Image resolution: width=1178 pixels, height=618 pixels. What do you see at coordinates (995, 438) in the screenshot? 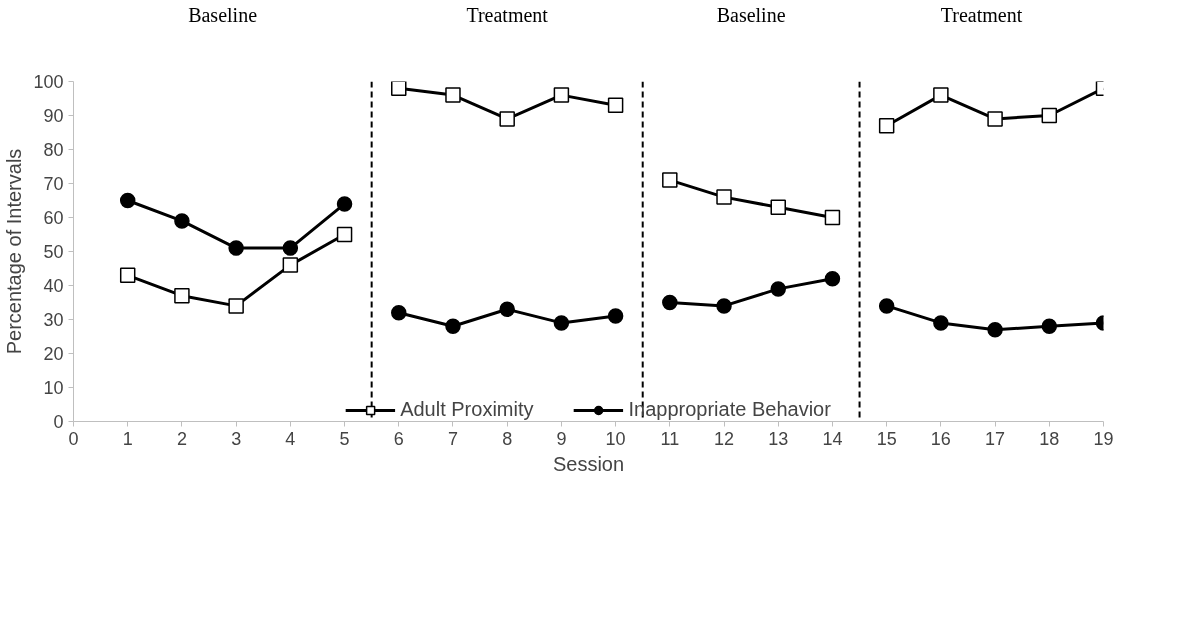
I see `x-tick-label: 17` at bounding box center [995, 438].